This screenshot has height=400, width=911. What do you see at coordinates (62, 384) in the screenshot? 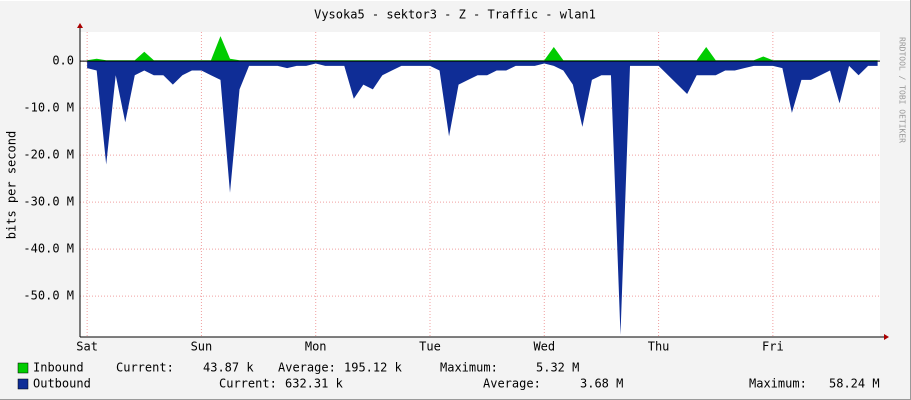
I see `legend-label: Outbound` at bounding box center [62, 384].